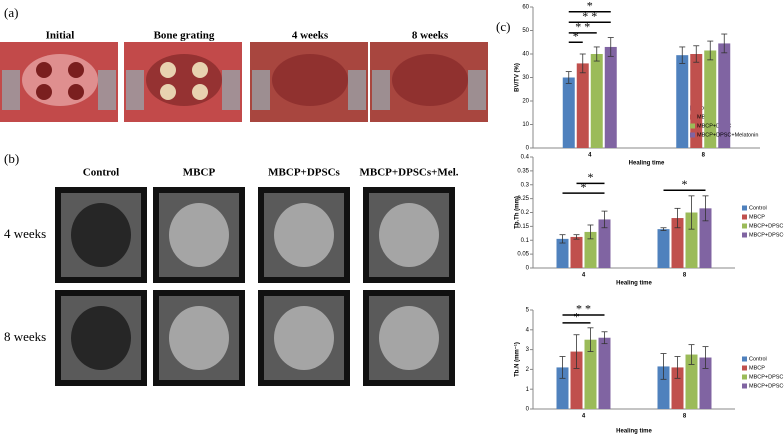 Image resolution: width=784 pixels, height=438 pixels. Describe the element at coordinates (523, 255) in the screenshot. I see `y-tick-label: 0.05` at that location.